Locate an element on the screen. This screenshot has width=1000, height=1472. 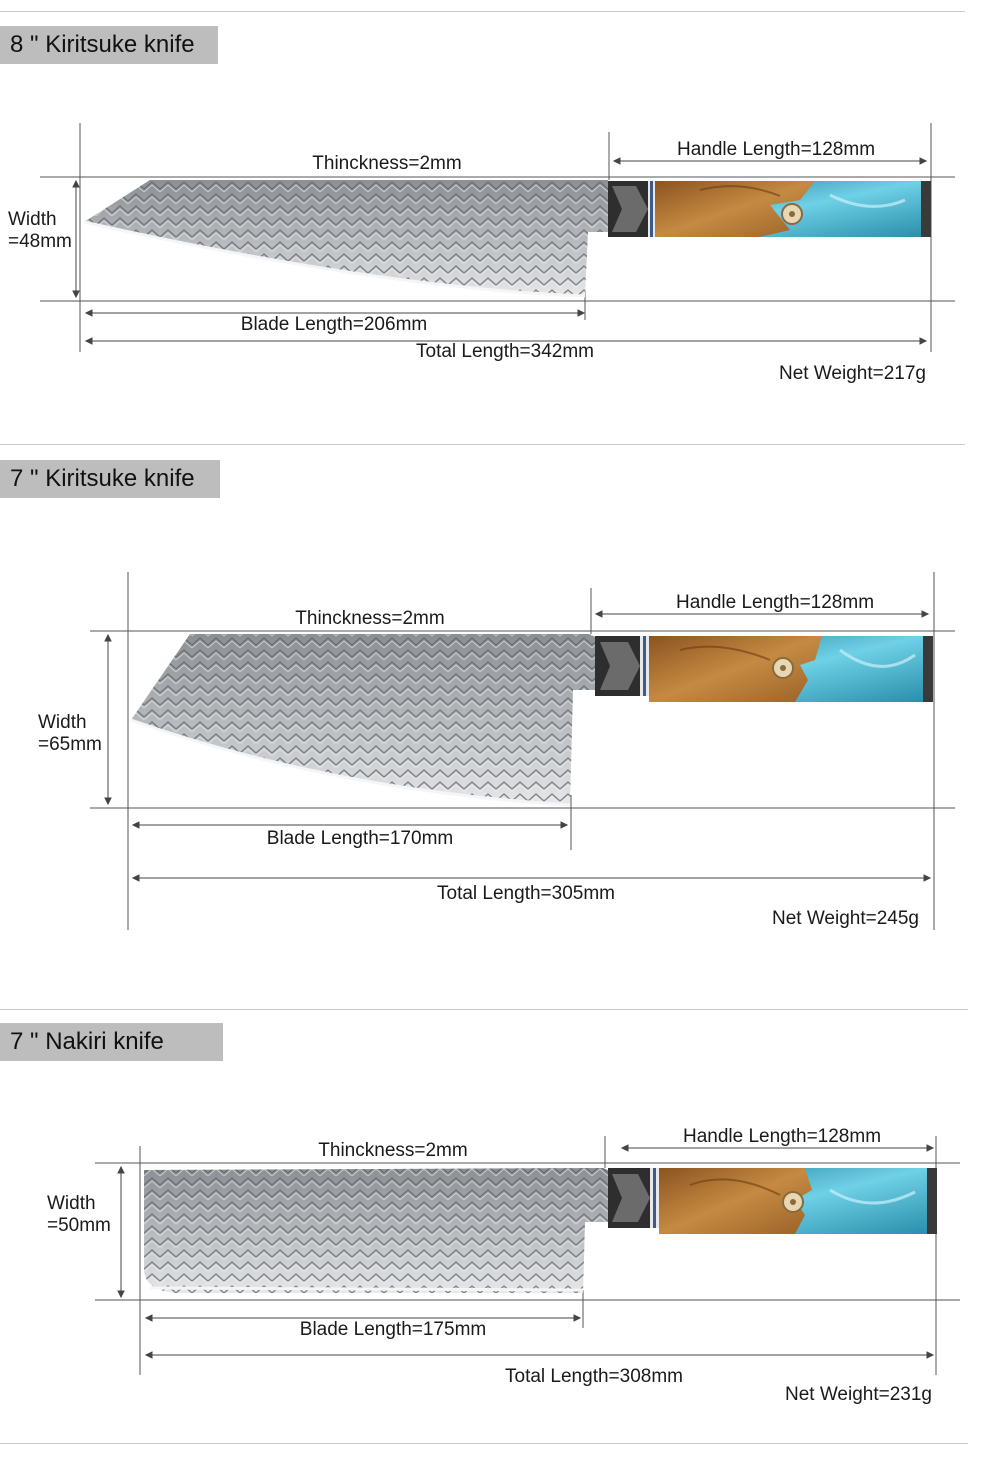
total-length-label: Total Length=308mm is located at coordinates (594, 1376).